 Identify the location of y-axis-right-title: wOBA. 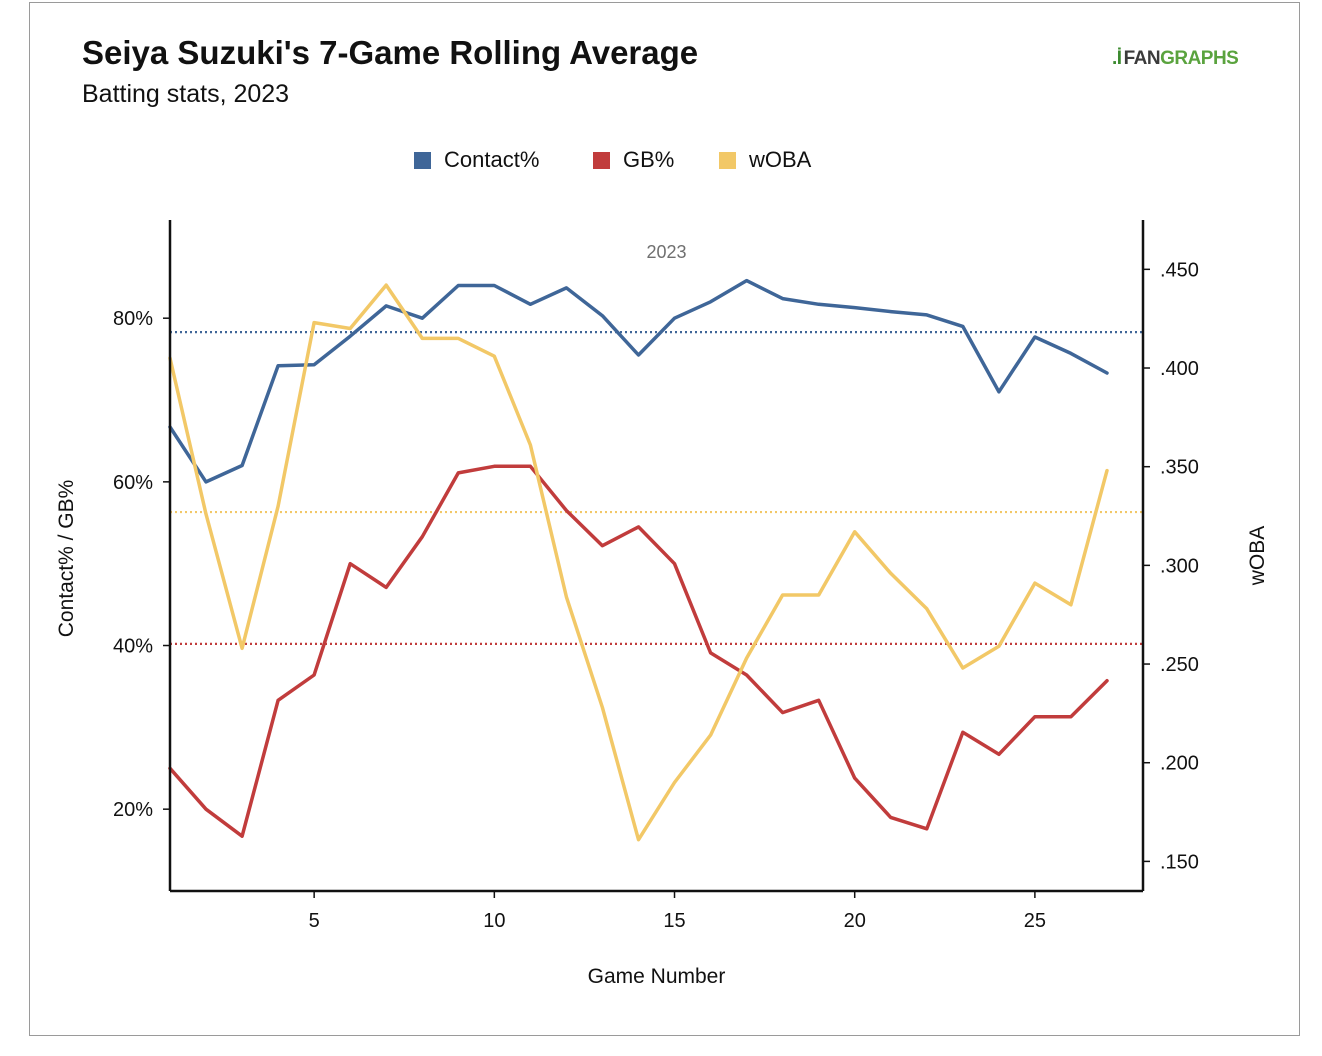
(1257, 556).